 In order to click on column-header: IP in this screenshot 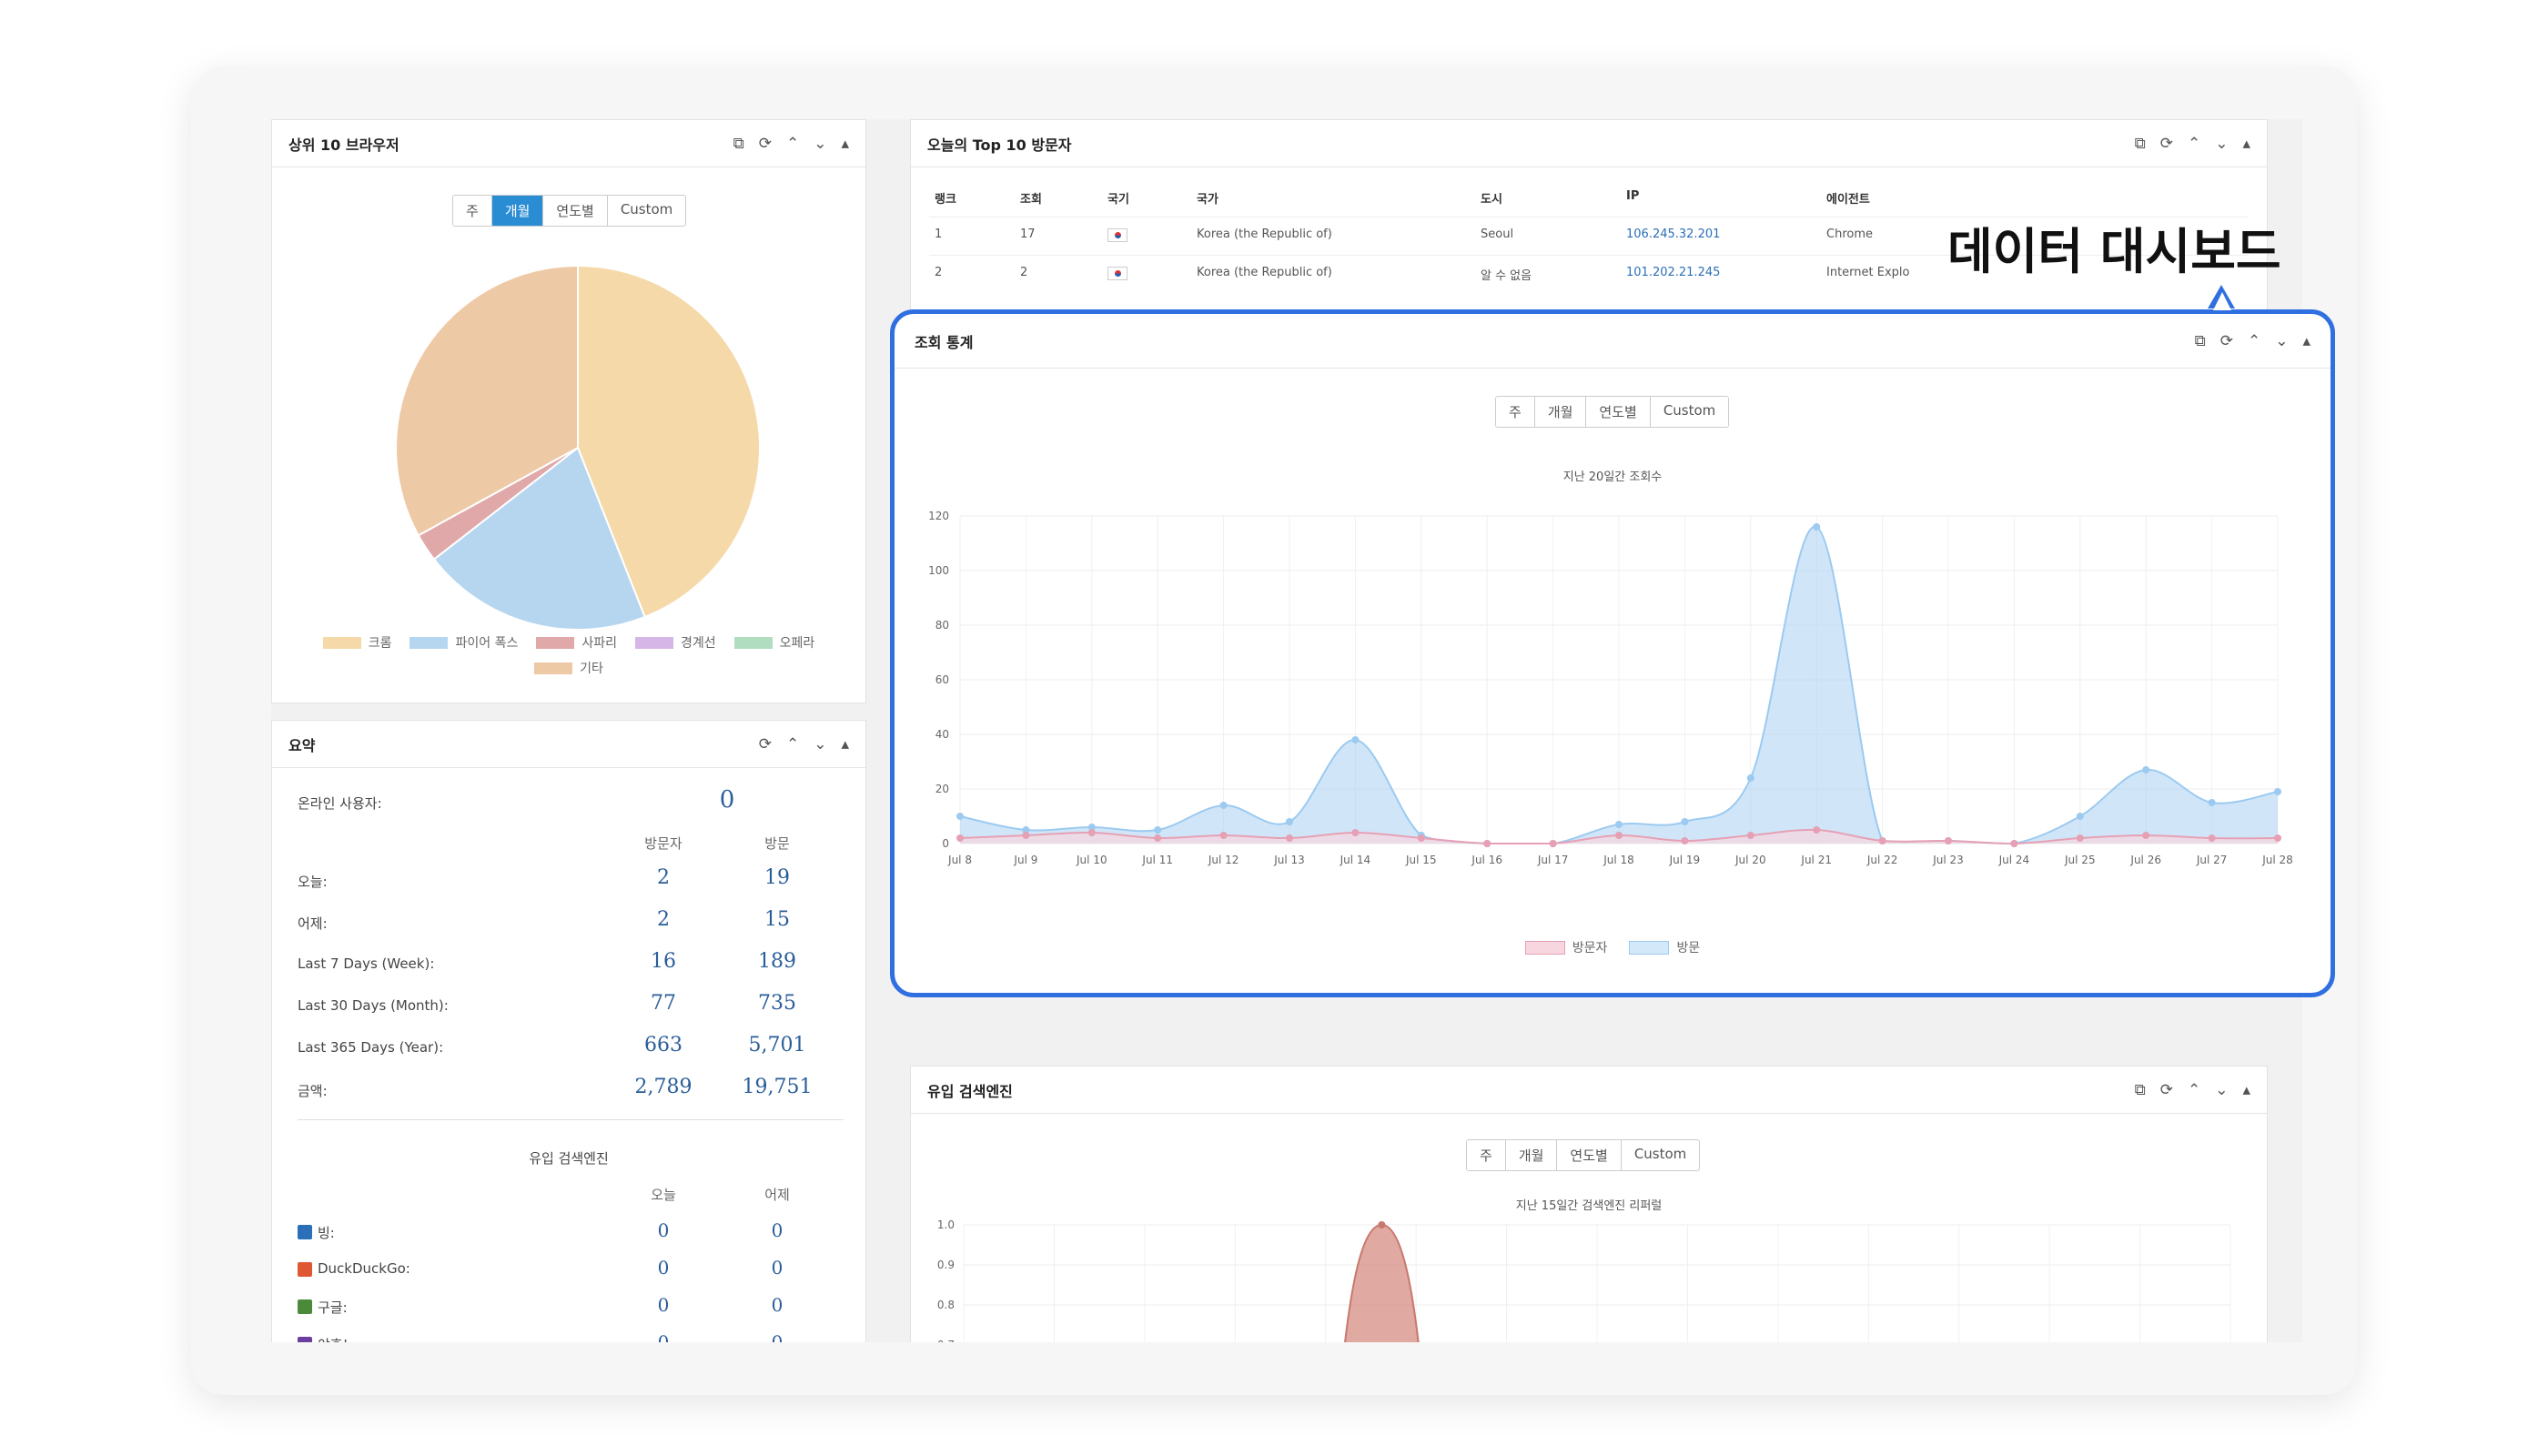, I will do `click(1633, 196)`.